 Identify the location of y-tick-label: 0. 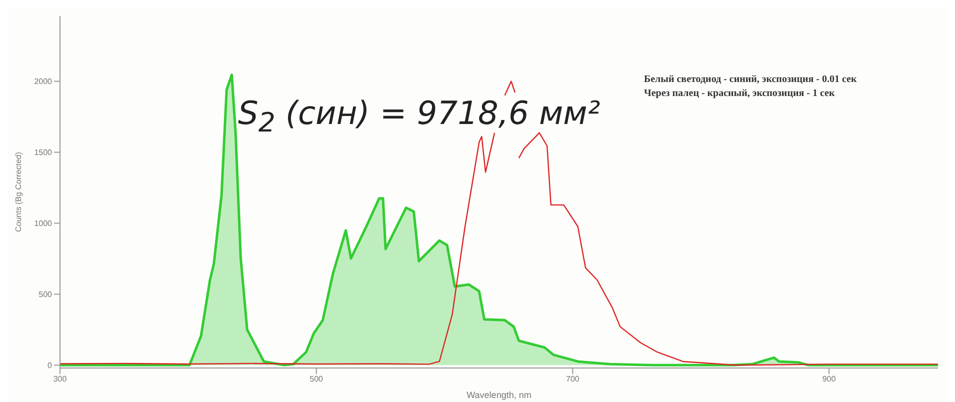
(50, 365).